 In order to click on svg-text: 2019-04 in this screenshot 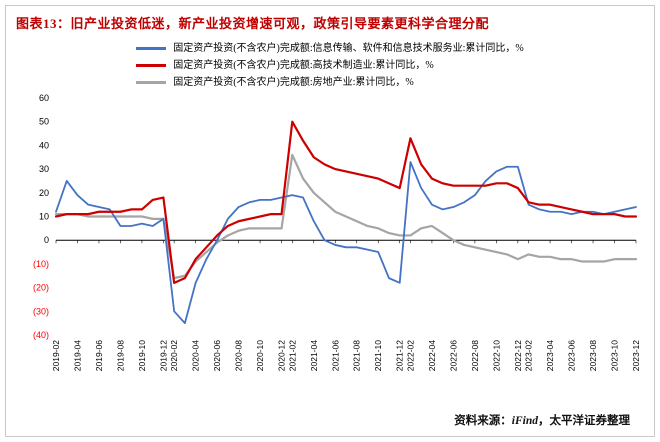, I will do `click(77, 355)`.